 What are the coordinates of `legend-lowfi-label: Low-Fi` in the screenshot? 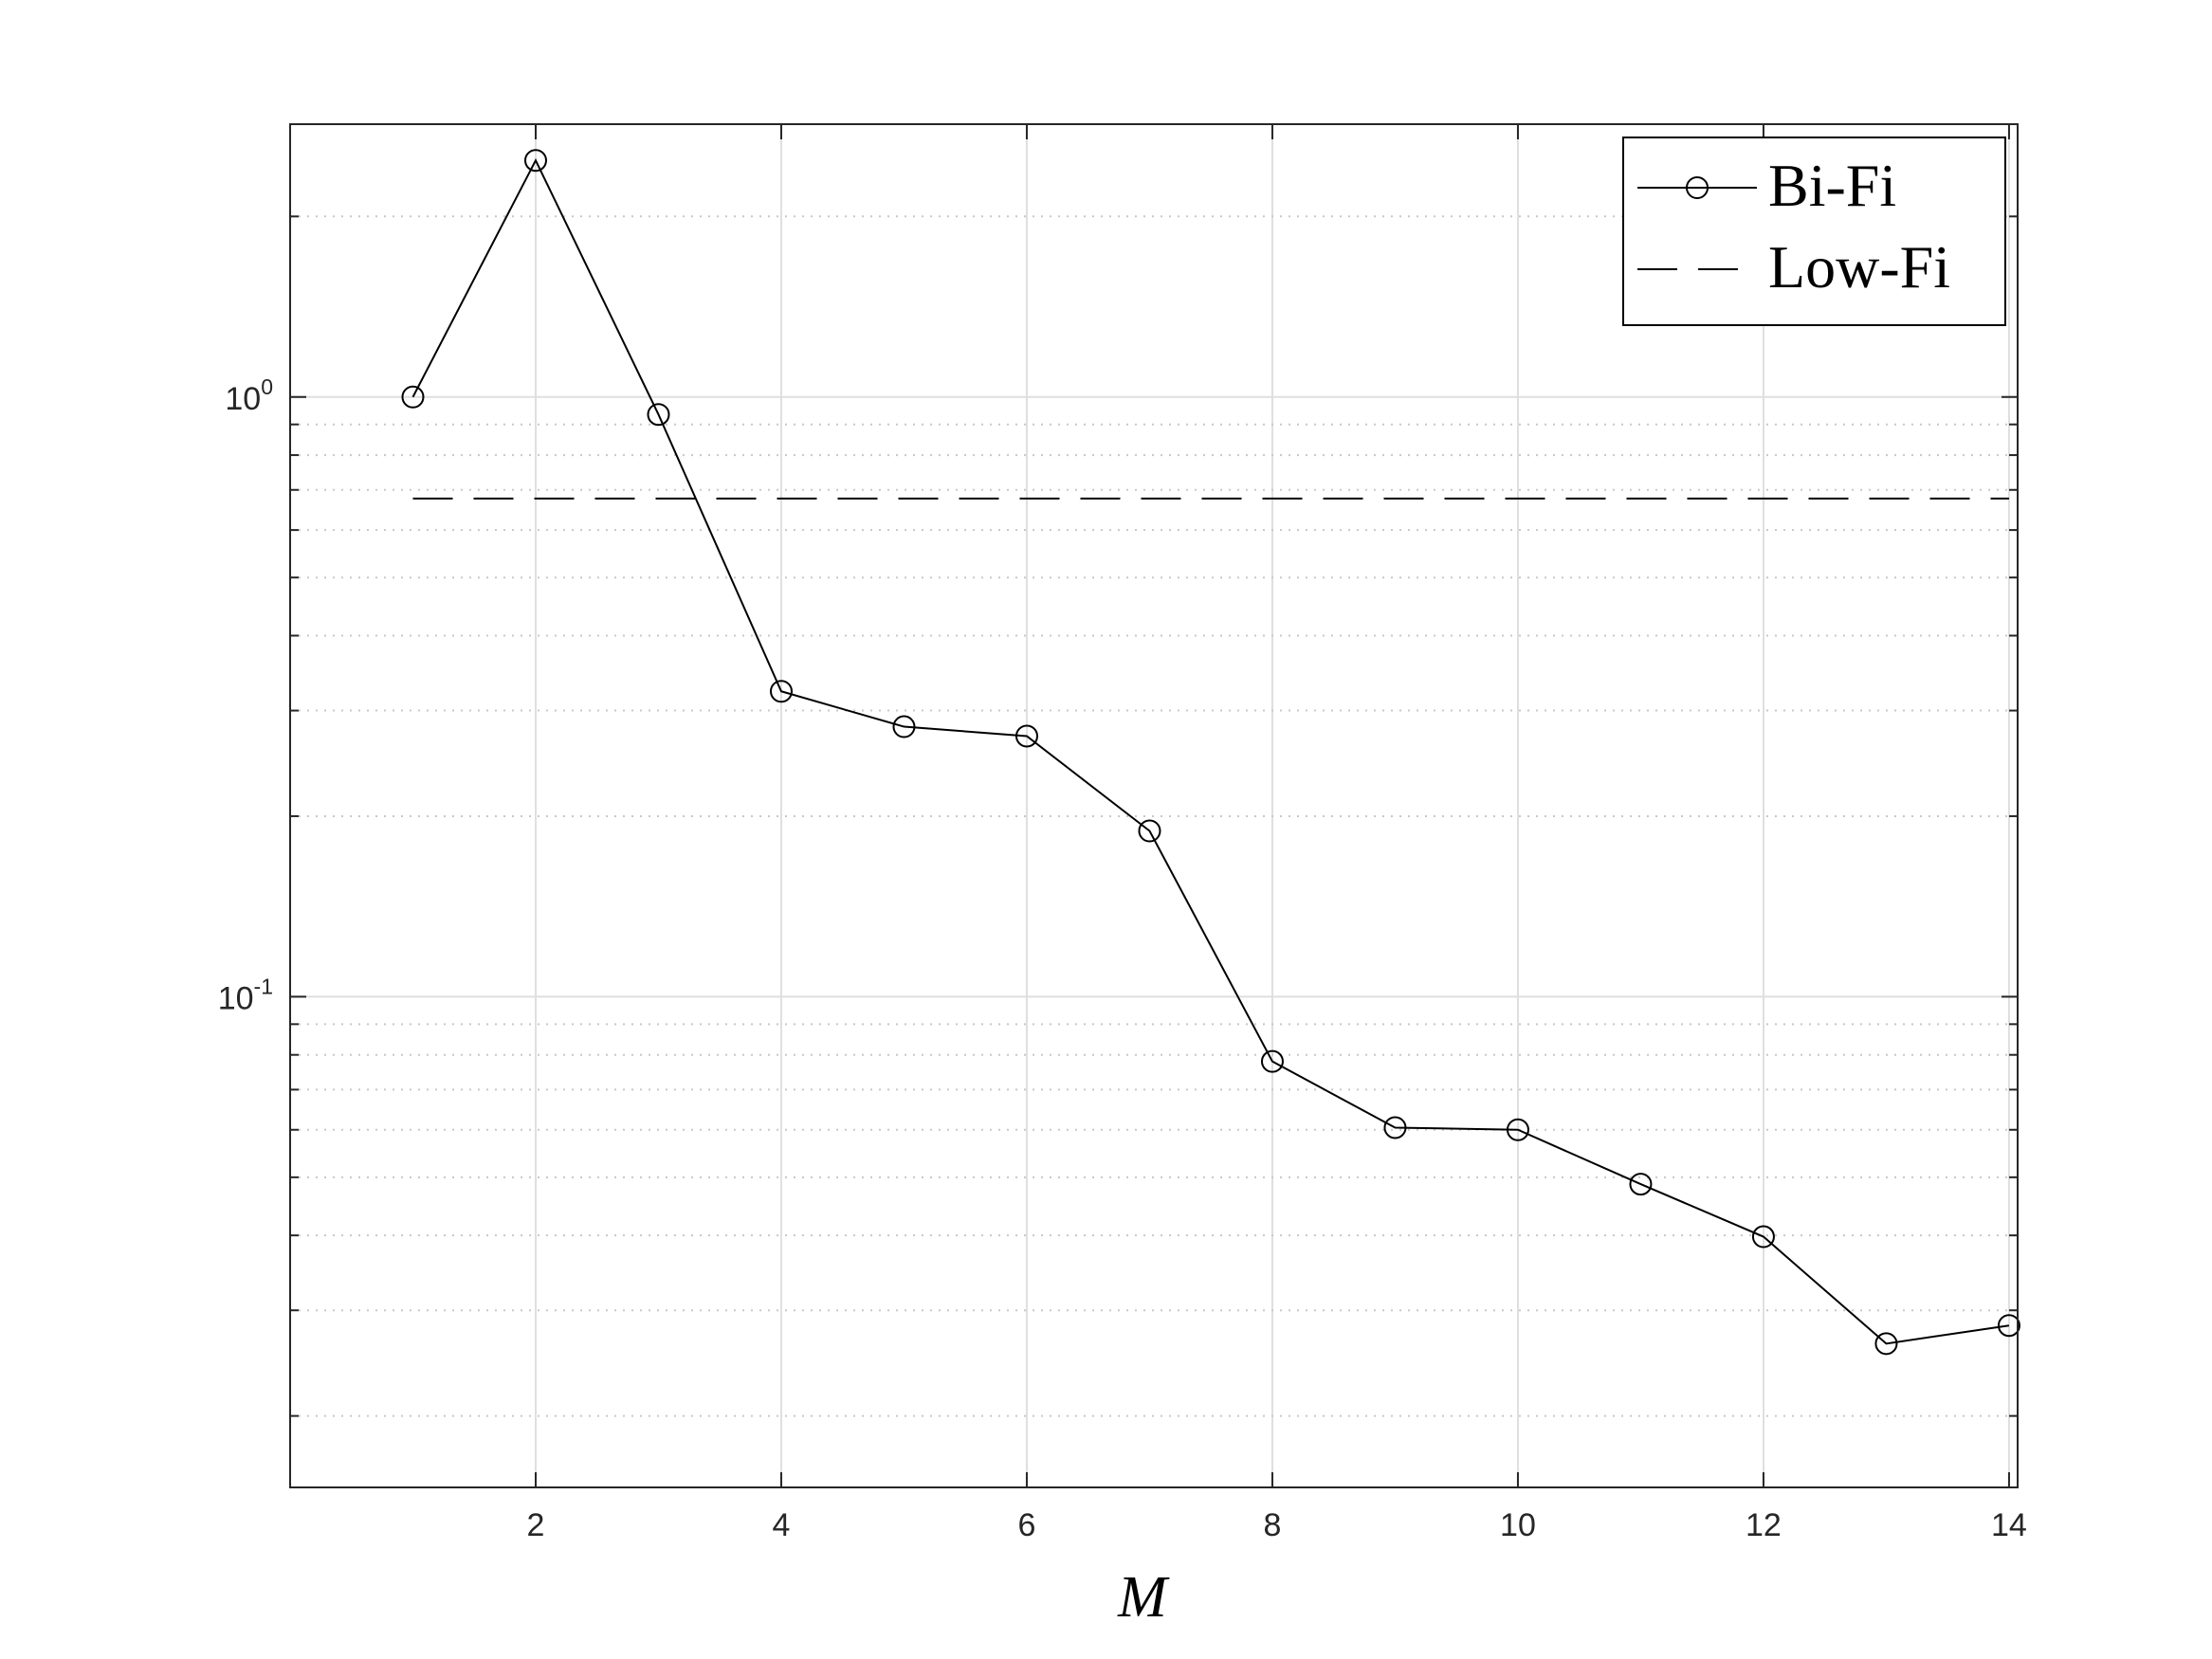 It's located at (1859, 267).